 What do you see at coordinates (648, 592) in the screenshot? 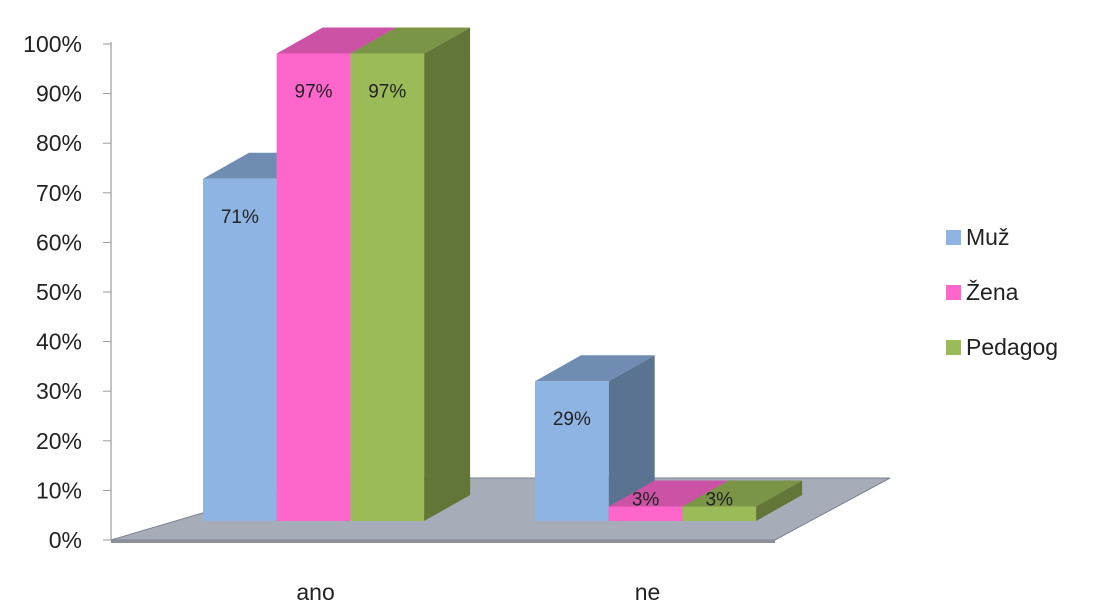
I see `x-category-label: ne` at bounding box center [648, 592].